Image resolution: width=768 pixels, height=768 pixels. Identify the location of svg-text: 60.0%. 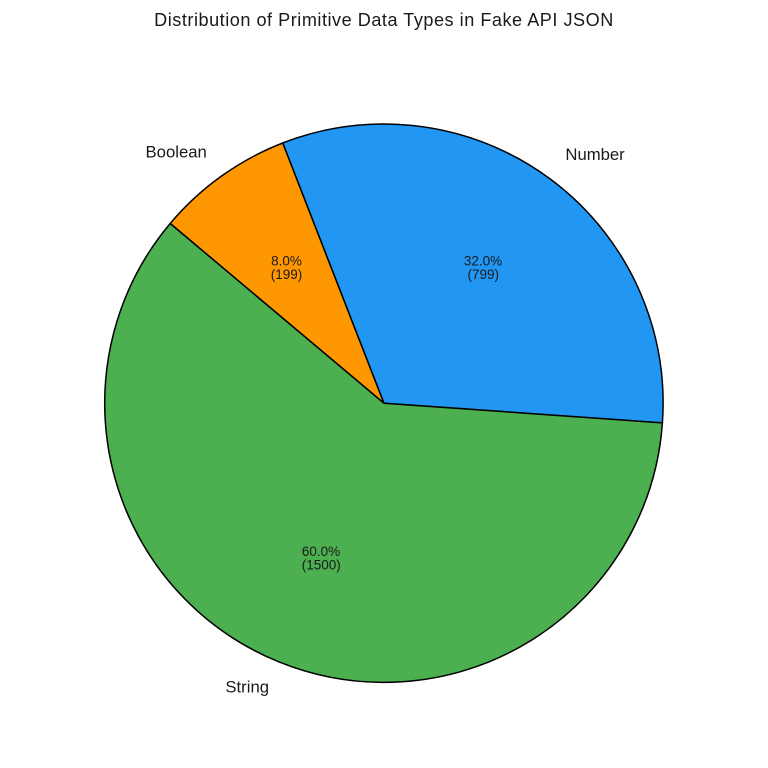
(321, 551).